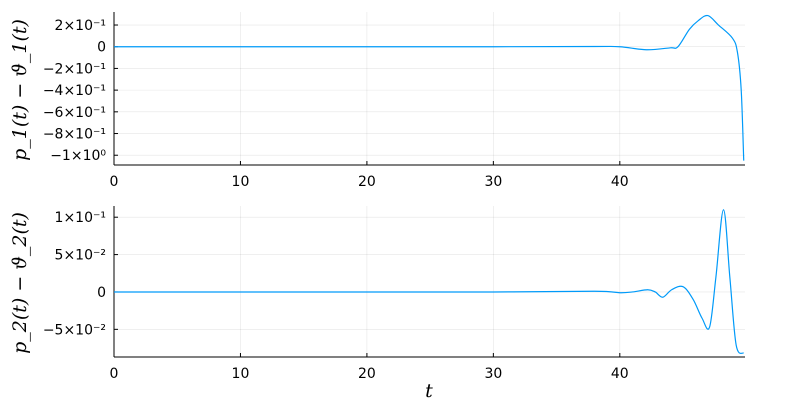 The image size is (800, 400). I want to click on y-axis-label-bottom: p_2(t) − ϑ_2(t), so click(20, 283).